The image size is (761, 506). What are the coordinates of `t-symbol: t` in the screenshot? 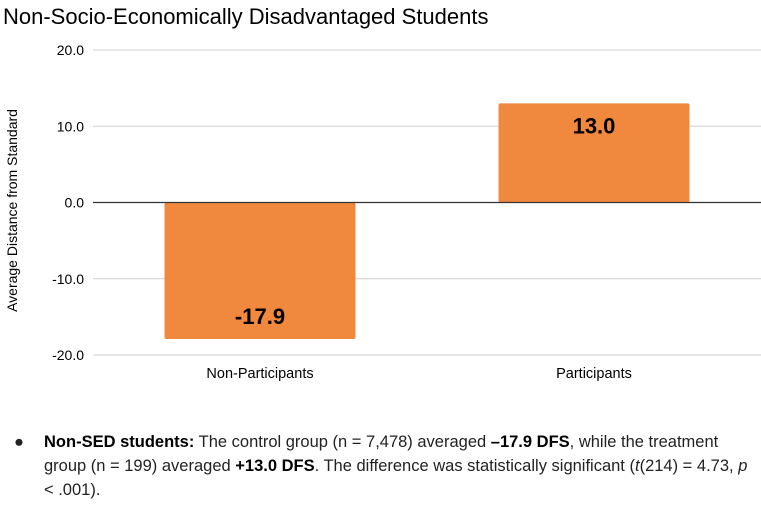 It's located at (637, 466).